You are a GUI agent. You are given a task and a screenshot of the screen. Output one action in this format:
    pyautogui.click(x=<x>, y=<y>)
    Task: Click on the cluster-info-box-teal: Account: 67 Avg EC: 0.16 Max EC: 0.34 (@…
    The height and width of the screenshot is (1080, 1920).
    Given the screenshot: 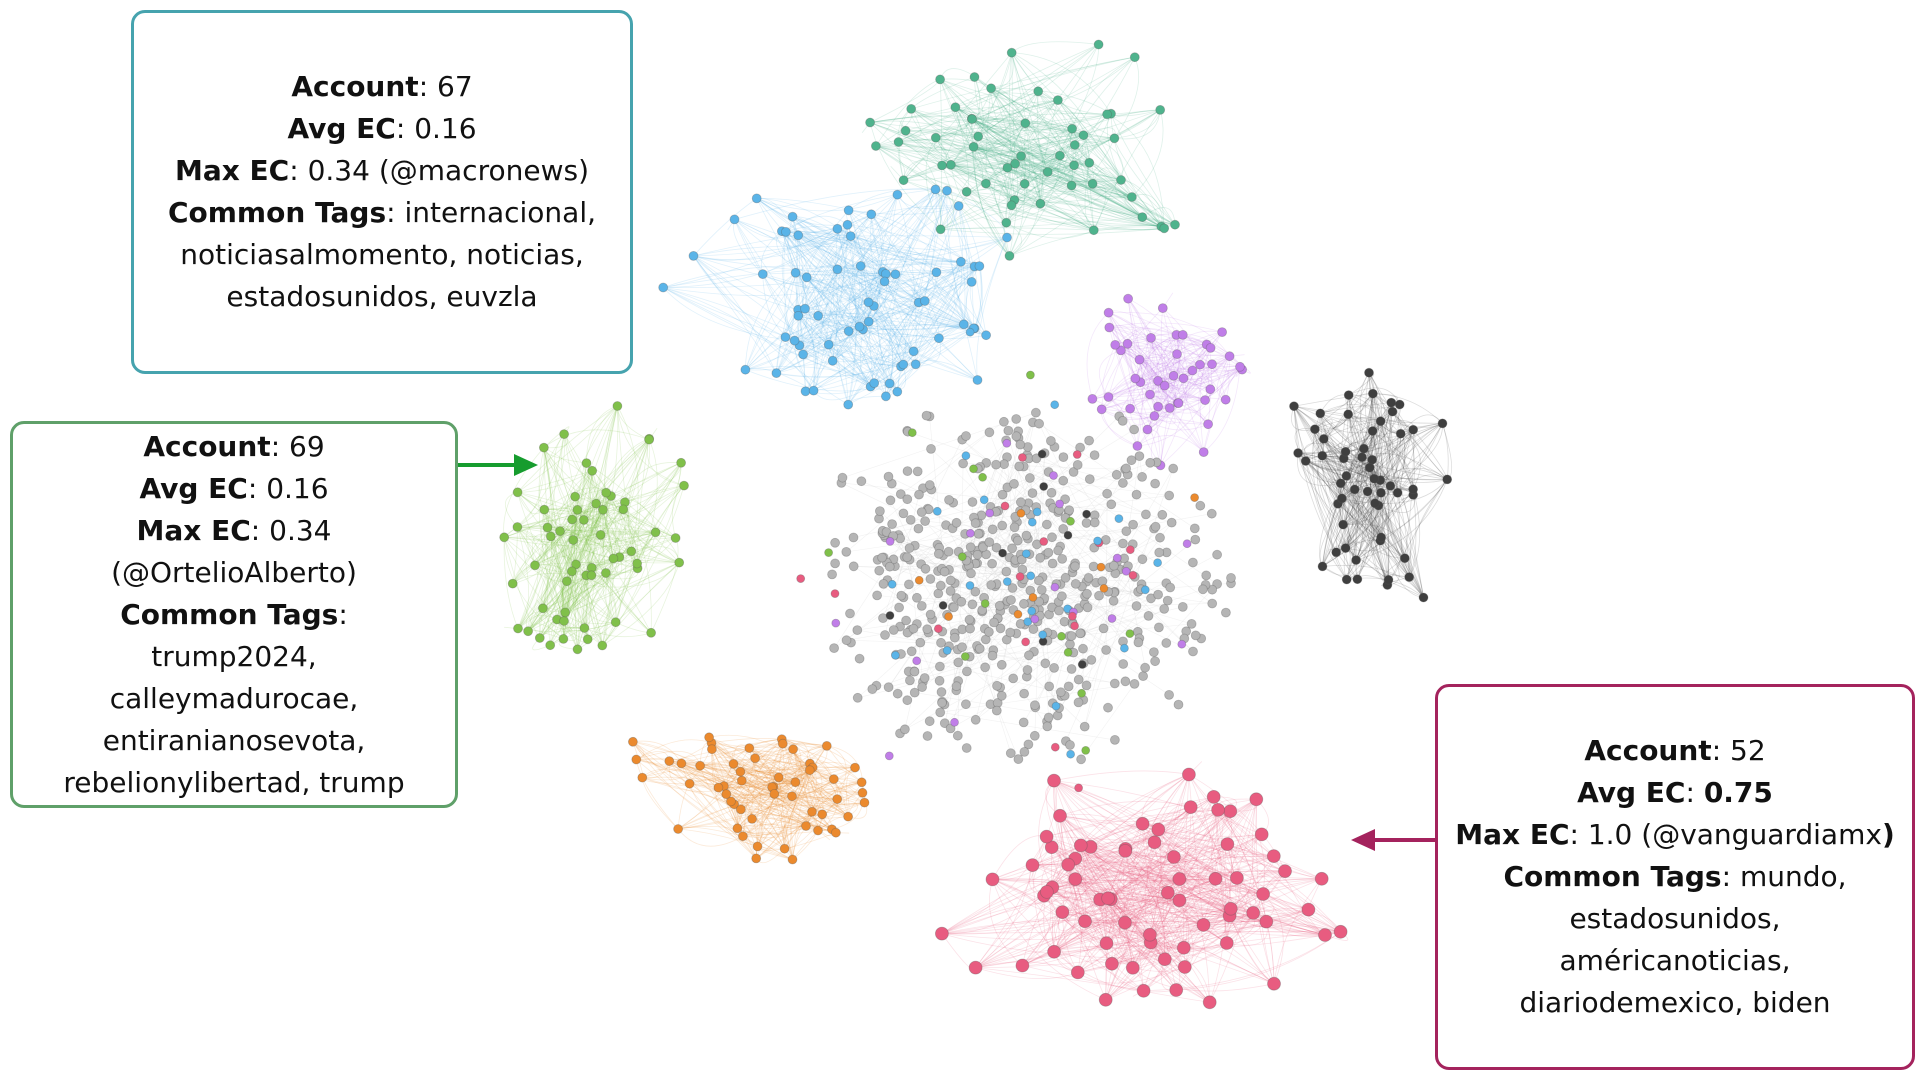 What is the action you would take?
    pyautogui.click(x=382, y=192)
    